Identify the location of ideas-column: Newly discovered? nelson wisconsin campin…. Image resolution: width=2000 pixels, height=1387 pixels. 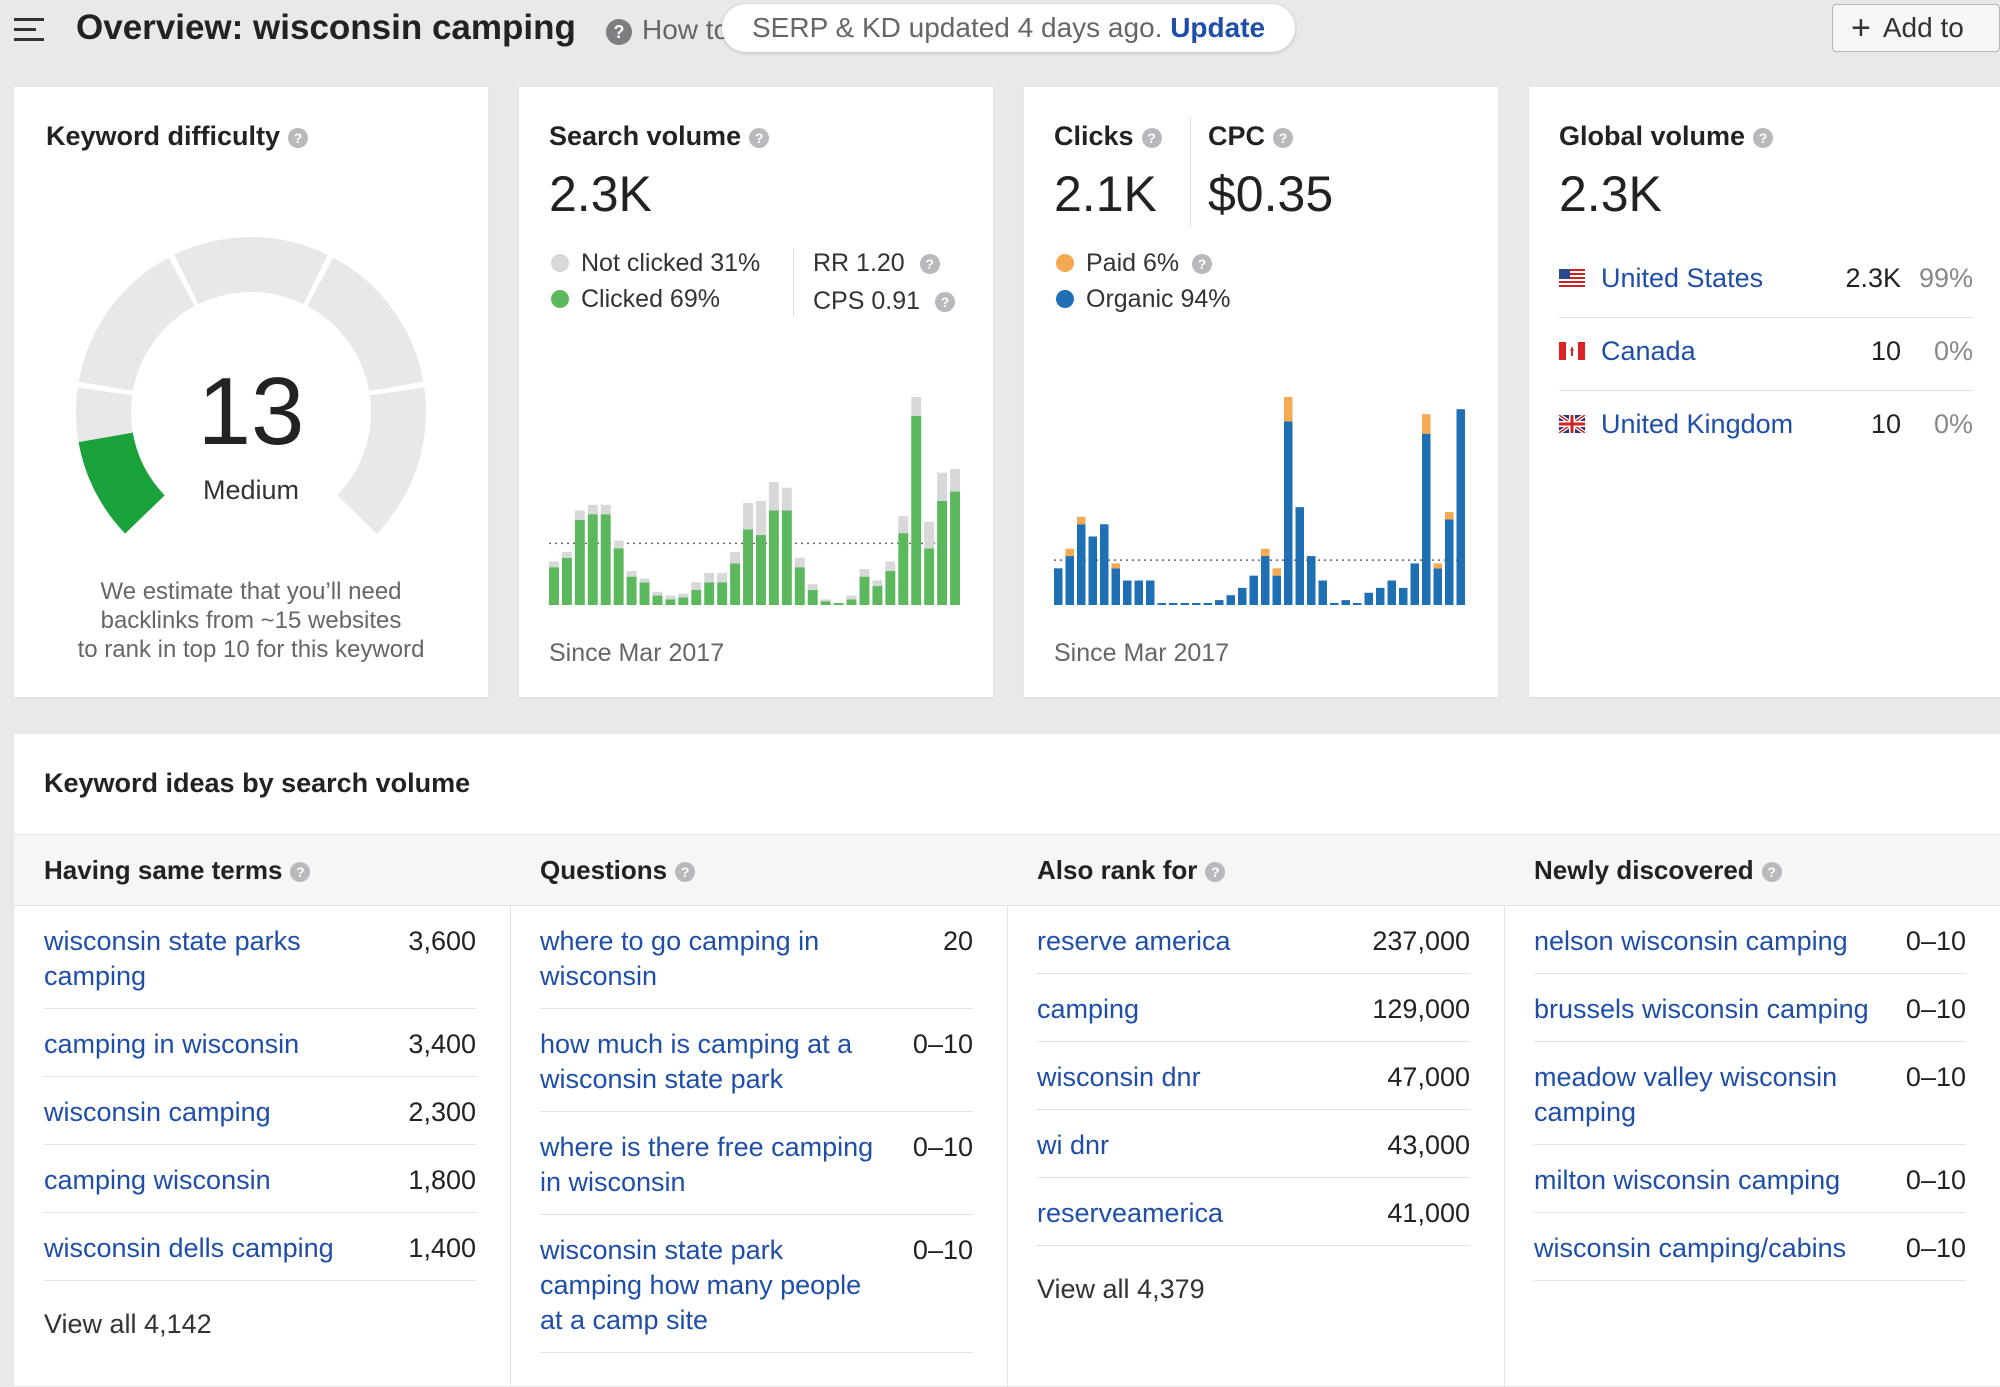
(1752, 1110).